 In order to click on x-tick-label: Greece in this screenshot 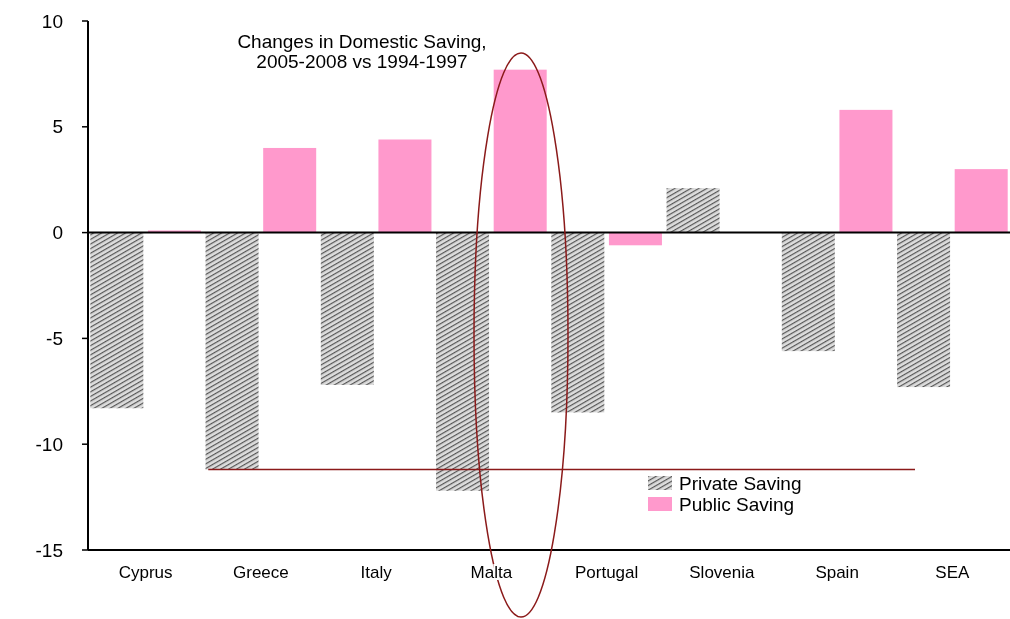, I will do `click(261, 572)`.